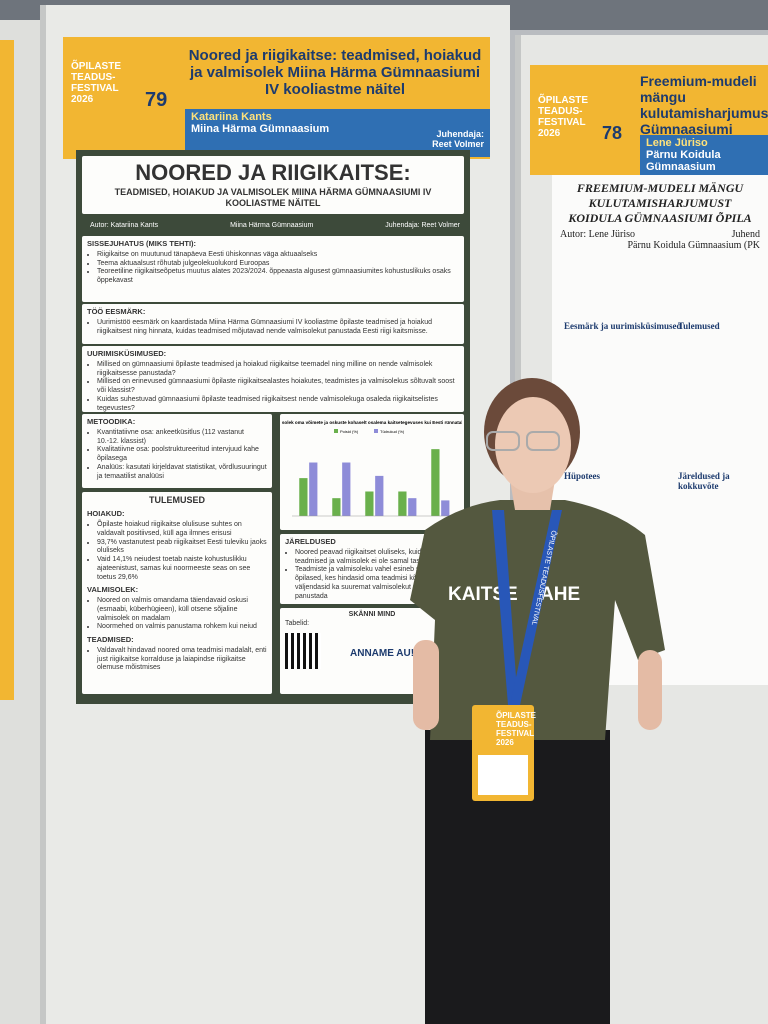  Describe the element at coordinates (660, 218) in the screenshot. I see `logo-line: KOIDULA GÜMNAASIUMI ÕPILA` at that location.